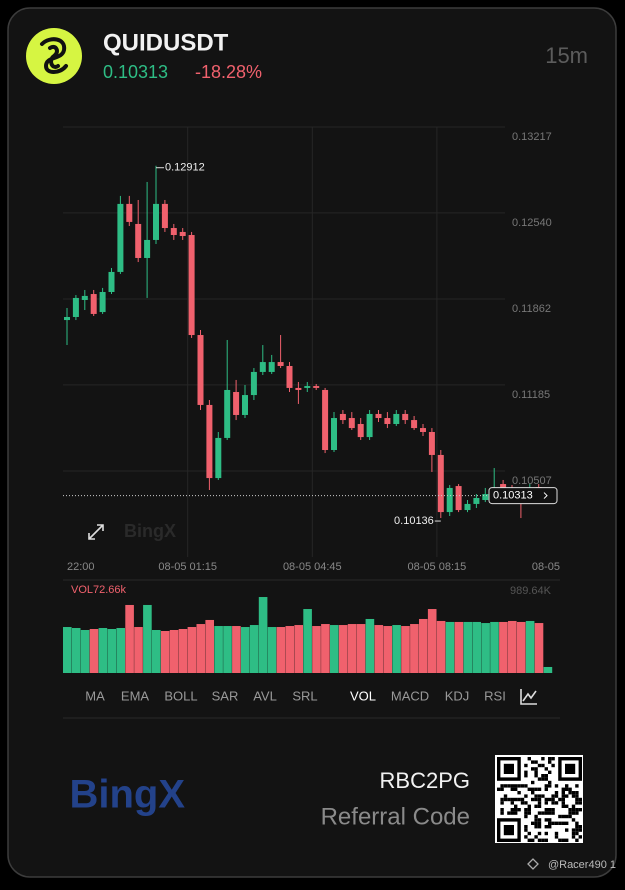  Describe the element at coordinates (180, 695) in the screenshot. I see `indicator-tab: BOLL` at that location.